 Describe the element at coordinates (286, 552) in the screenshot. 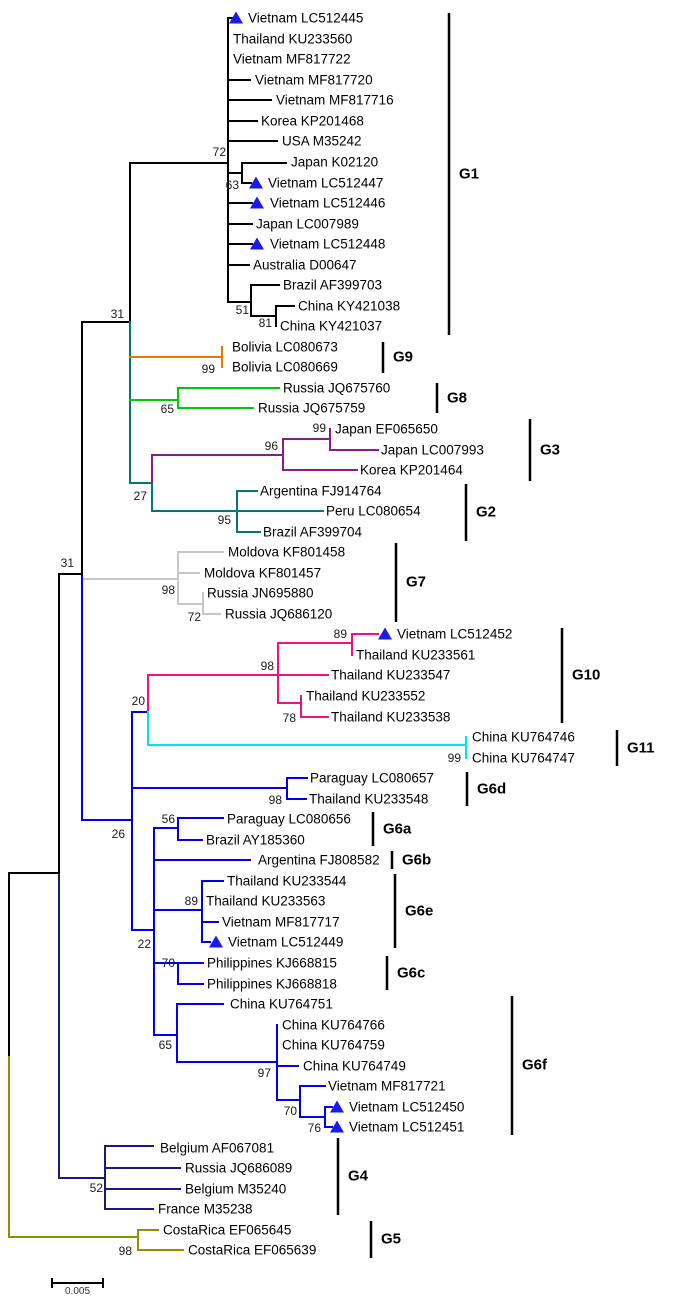

I see `leaf-label: Moldova KF801458` at that location.